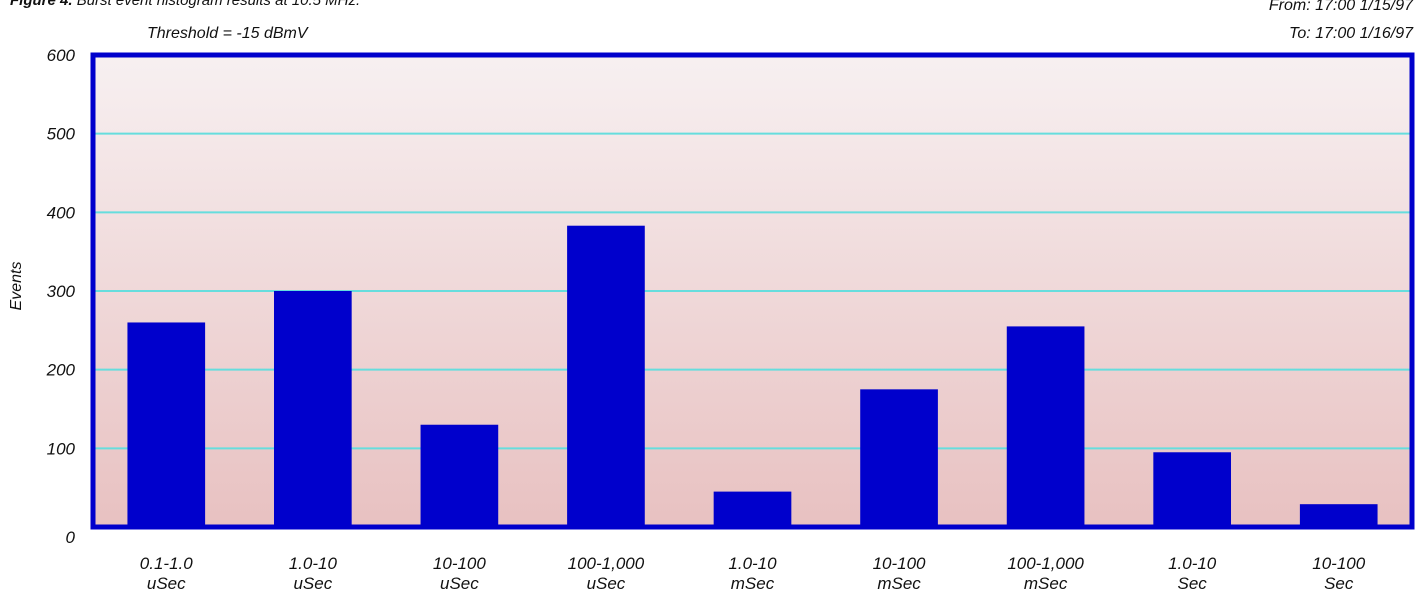  I want to click on y-tick-label: 0, so click(71, 537).